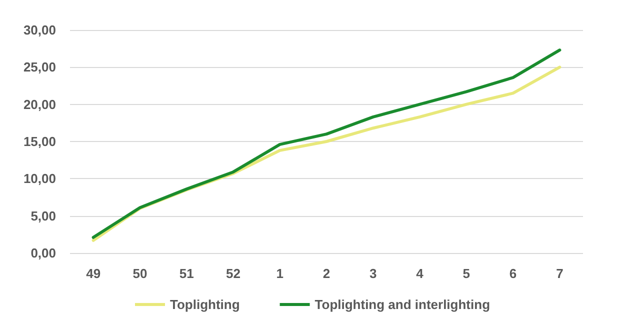 The image size is (625, 332). Describe the element at coordinates (466, 273) in the screenshot. I see `x-tick-label: 5` at that location.